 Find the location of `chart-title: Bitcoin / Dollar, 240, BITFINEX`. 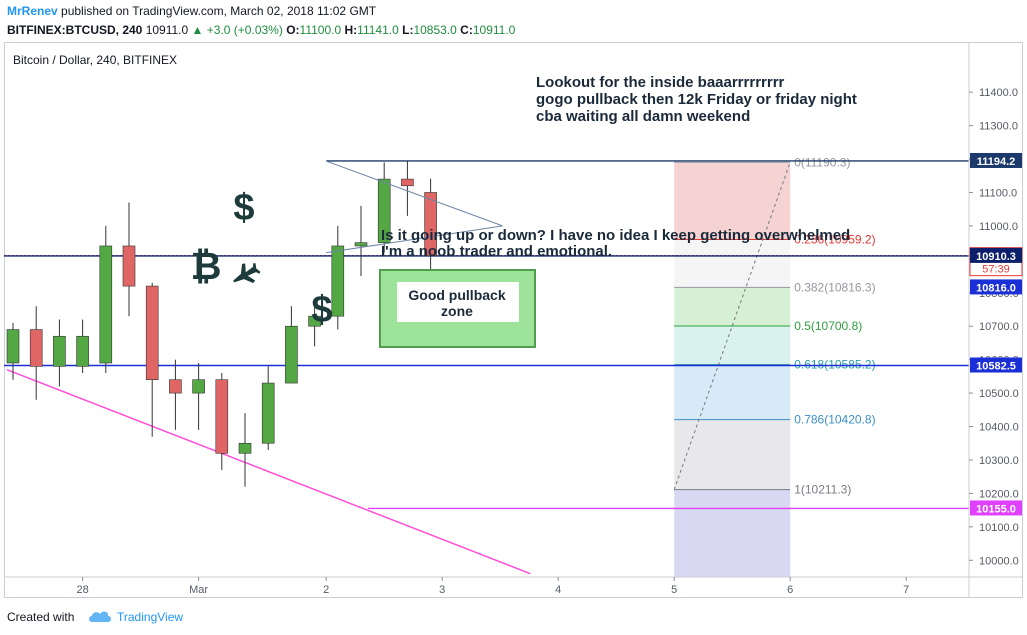

chart-title: Bitcoin / Dollar, 240, BITFINEX is located at coordinates (95, 60).